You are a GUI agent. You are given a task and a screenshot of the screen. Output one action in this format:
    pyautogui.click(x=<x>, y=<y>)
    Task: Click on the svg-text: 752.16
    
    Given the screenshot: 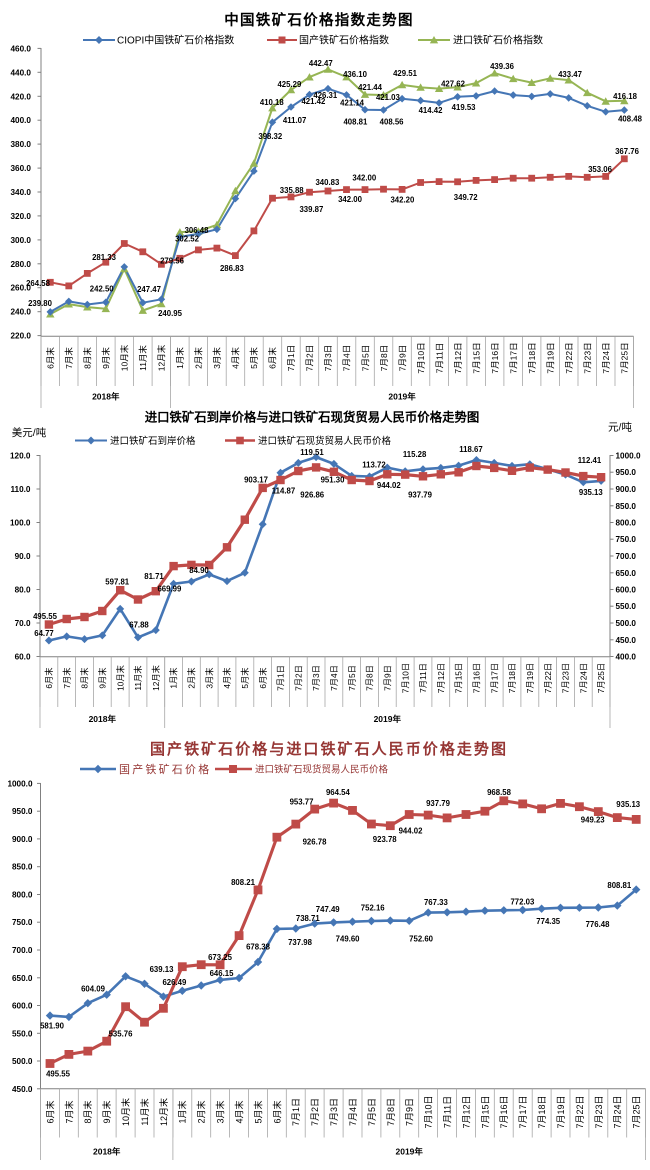 What is the action you would take?
    pyautogui.click(x=373, y=907)
    